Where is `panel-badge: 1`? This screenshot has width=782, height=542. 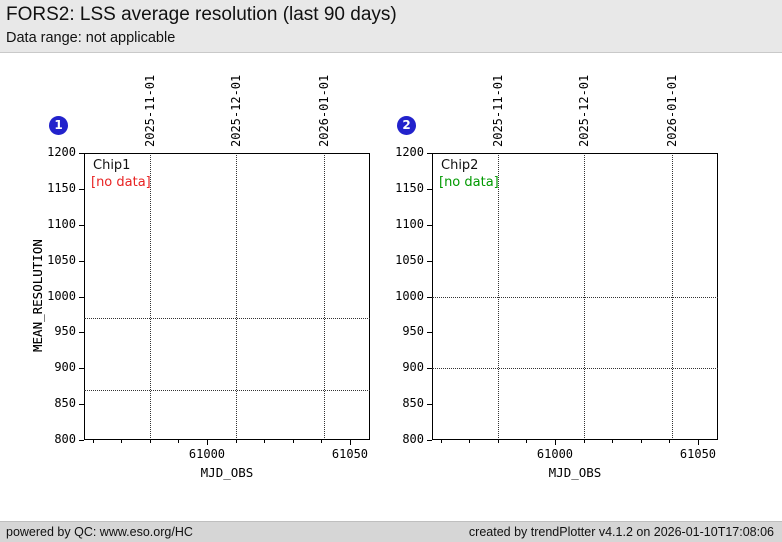
panel-badge: 1 is located at coordinates (58, 125).